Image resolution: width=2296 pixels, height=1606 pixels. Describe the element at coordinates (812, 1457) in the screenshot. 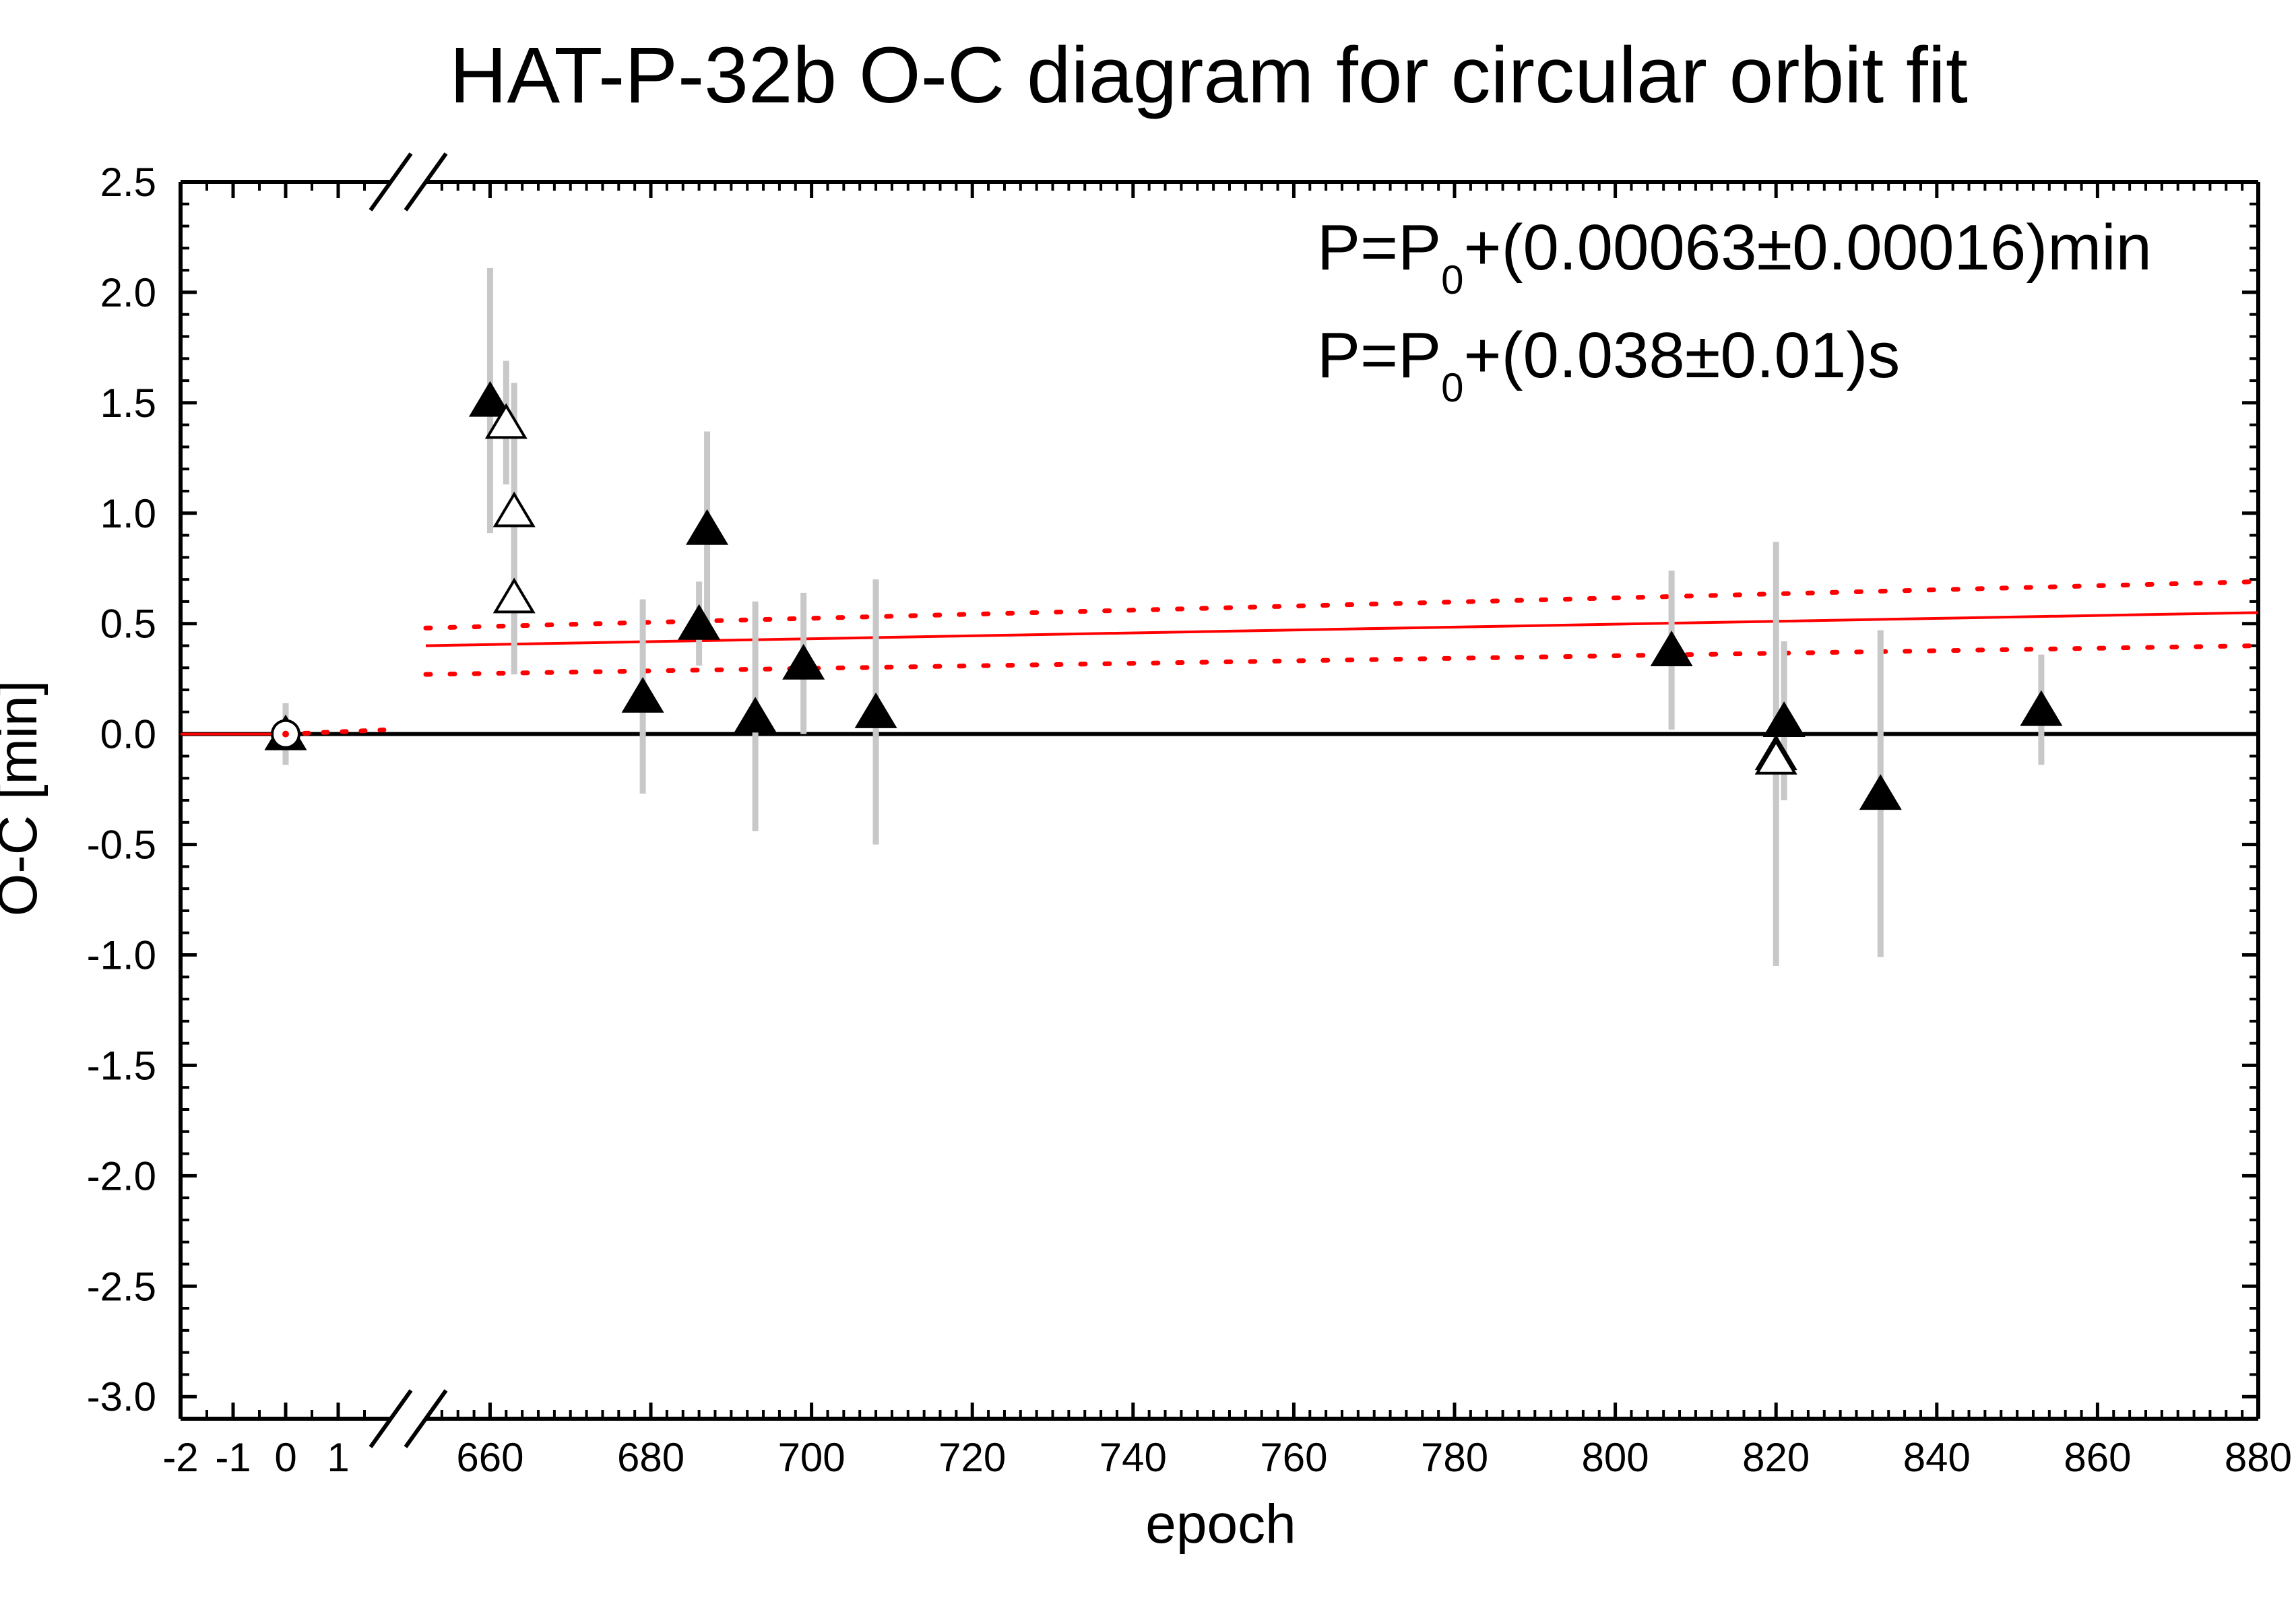

I see `x-tick-label: 700` at that location.